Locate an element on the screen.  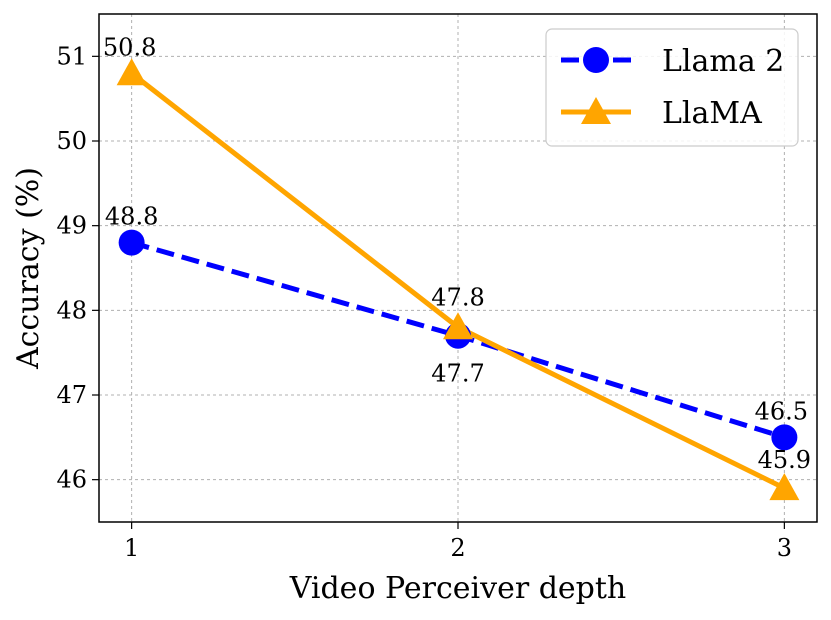
x-tick-label: 1 is located at coordinates (131, 548).